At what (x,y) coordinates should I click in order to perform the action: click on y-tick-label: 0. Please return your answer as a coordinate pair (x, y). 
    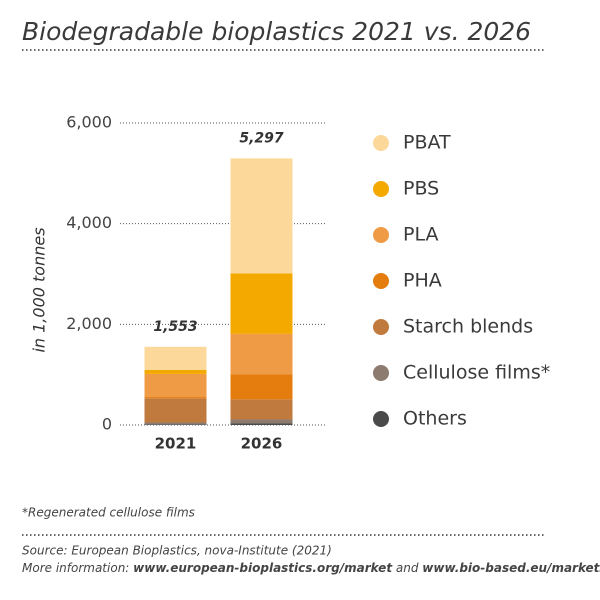
    Looking at the image, I should click on (107, 424).